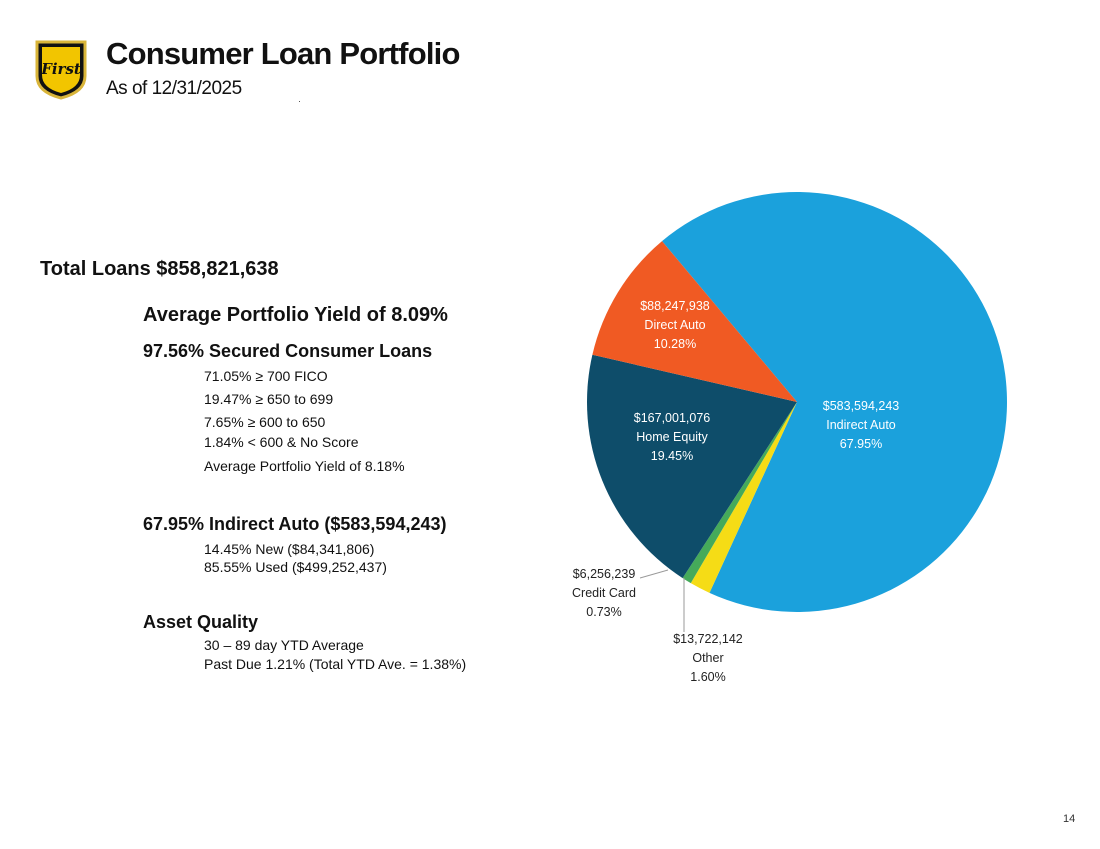 The image size is (1100, 849). I want to click on pie-slice-home-equity, so click(692, 466).